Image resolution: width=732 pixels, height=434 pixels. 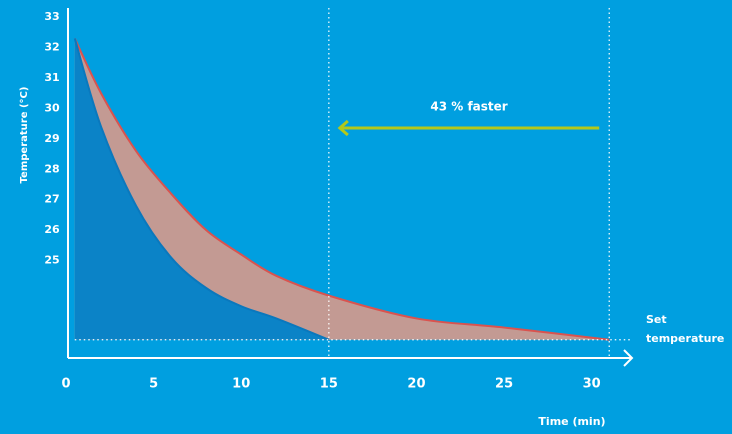 What do you see at coordinates (51, 260) in the screenshot?
I see `y-tick-label: 25` at bounding box center [51, 260].